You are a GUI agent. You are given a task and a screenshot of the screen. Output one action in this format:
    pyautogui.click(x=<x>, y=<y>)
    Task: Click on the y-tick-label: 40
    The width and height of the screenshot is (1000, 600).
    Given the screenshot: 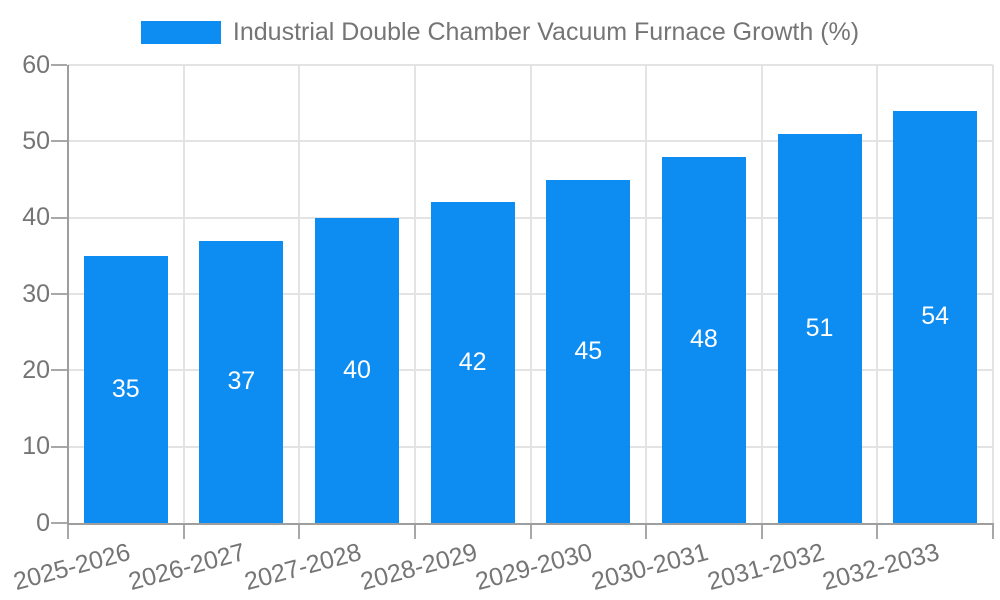 What is the action you would take?
    pyautogui.click(x=36, y=217)
    